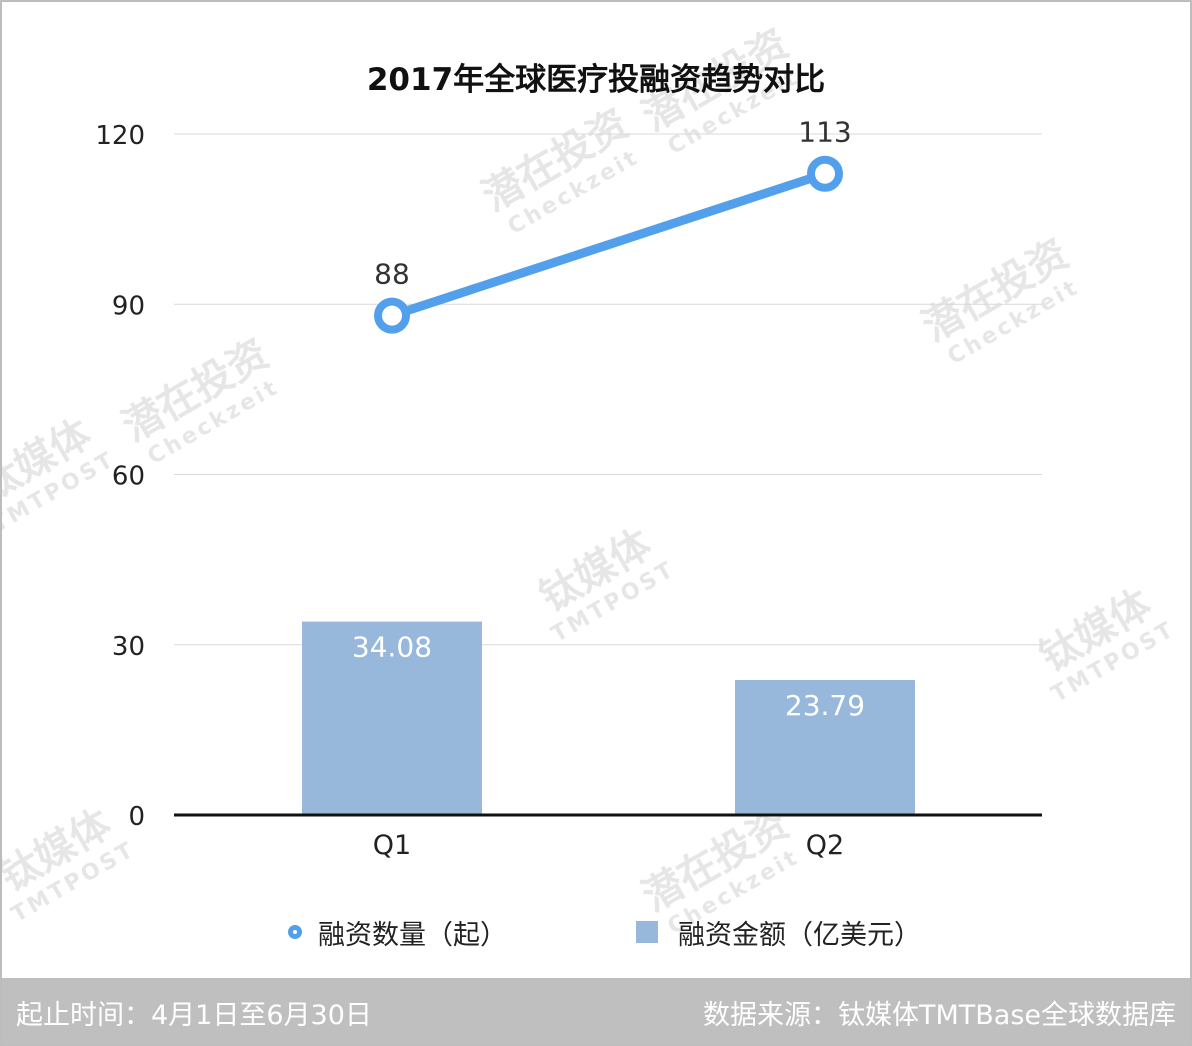  I want to click on legend-label-count: 融资数量（起）, so click(412, 935).